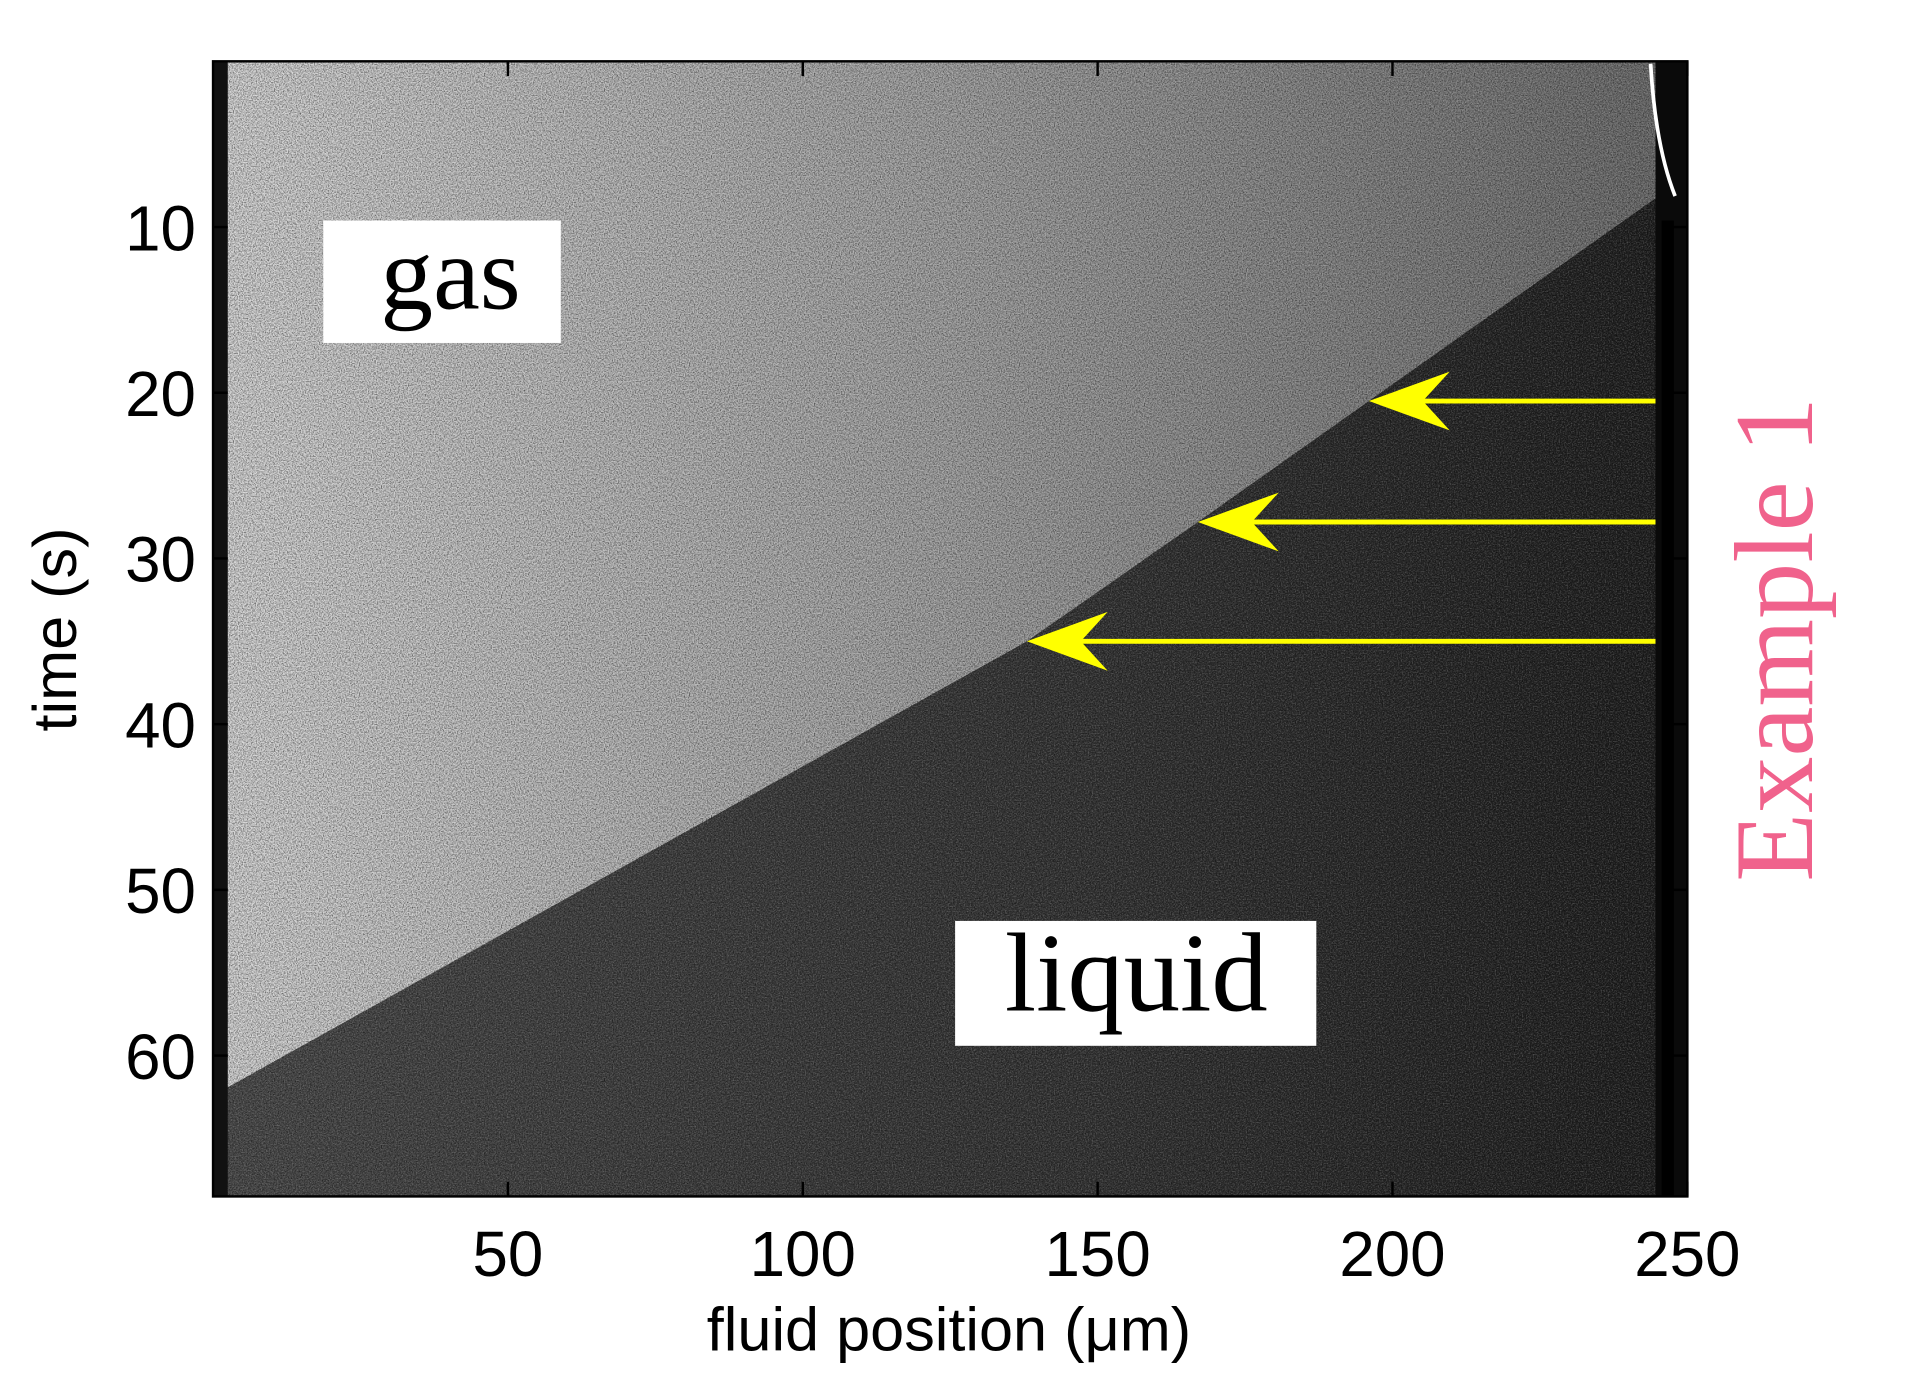 This screenshot has height=1390, width=1920. Describe the element at coordinates (1662, 130) in the screenshot. I see `edge-highlight` at that location.